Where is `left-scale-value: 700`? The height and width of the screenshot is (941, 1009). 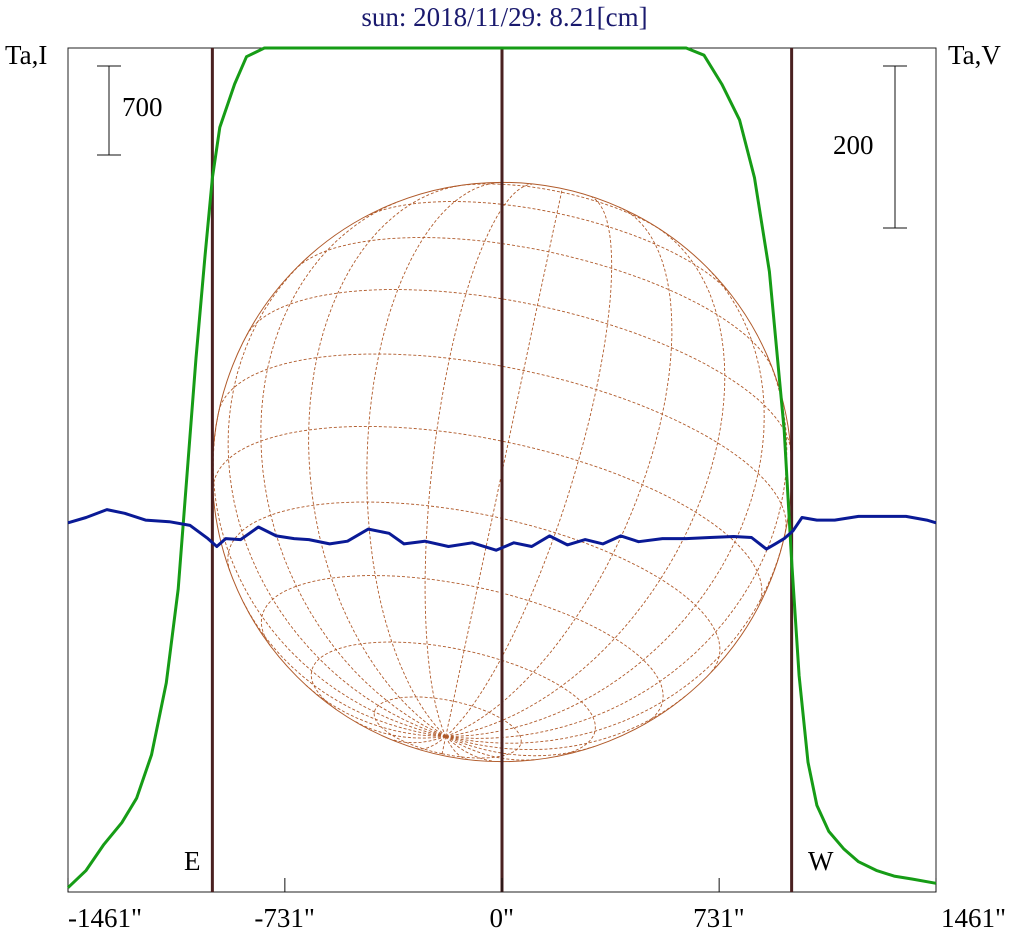 left-scale-value: 700 is located at coordinates (142, 107).